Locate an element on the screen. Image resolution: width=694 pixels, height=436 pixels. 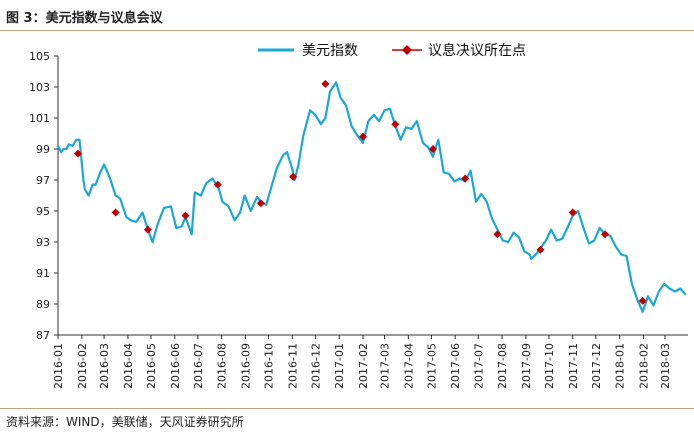
x-tick-label: 2016-01 is located at coordinates (58, 366).